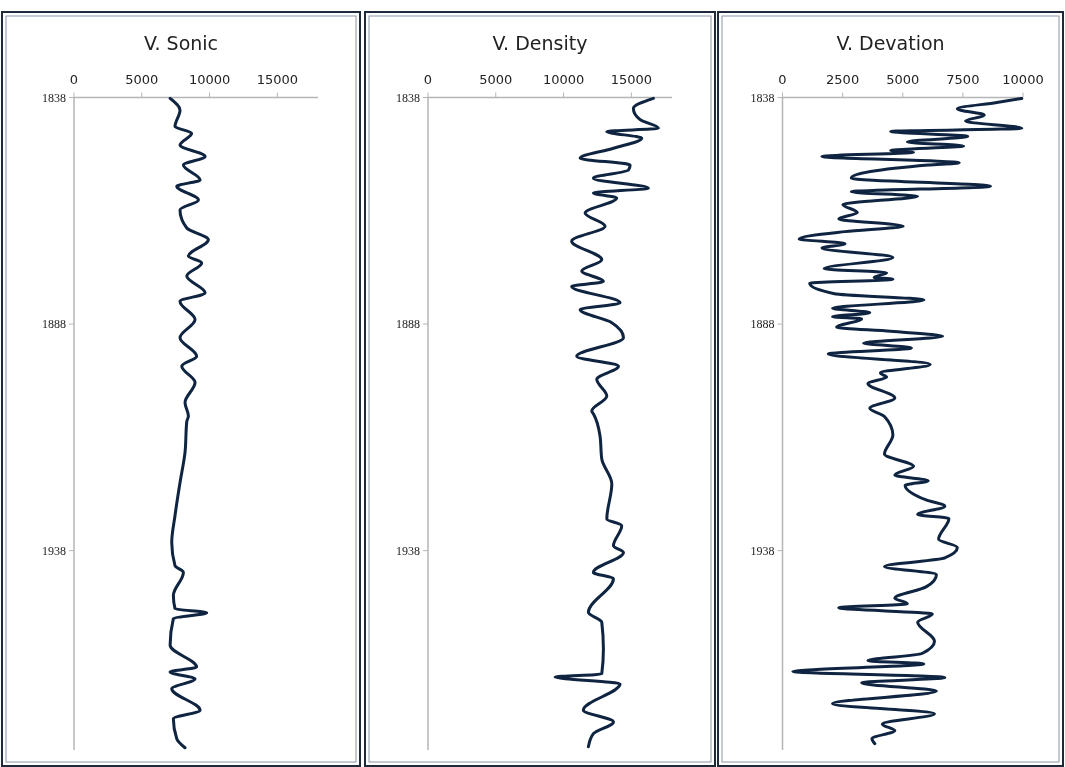  What do you see at coordinates (843, 79) in the screenshot?
I see `x-tick-label: 2500` at bounding box center [843, 79].